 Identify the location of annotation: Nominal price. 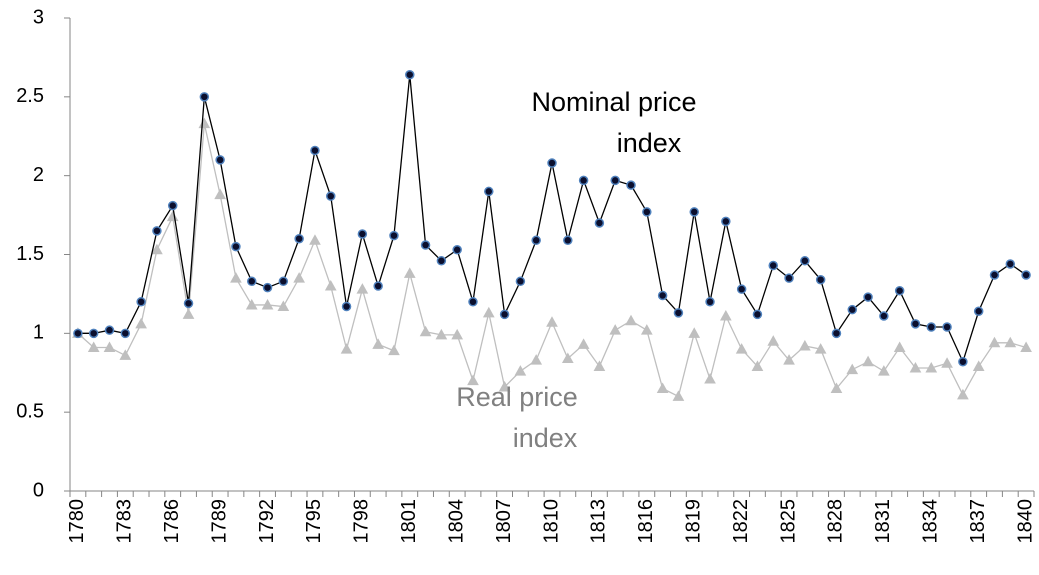
(613, 102).